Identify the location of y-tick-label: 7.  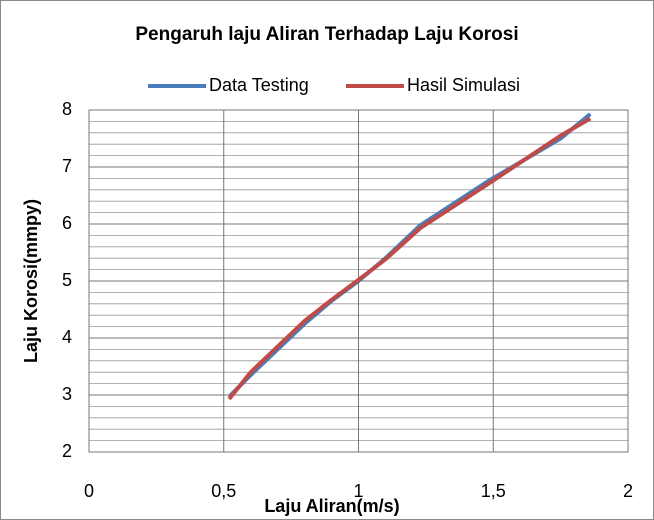
(67, 166).